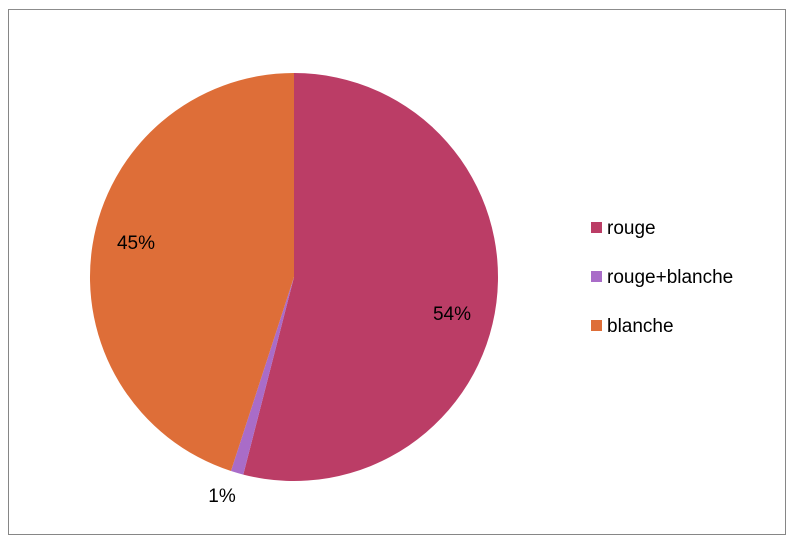  Describe the element at coordinates (596, 325) in the screenshot. I see `legend-swatch-blanche` at that location.